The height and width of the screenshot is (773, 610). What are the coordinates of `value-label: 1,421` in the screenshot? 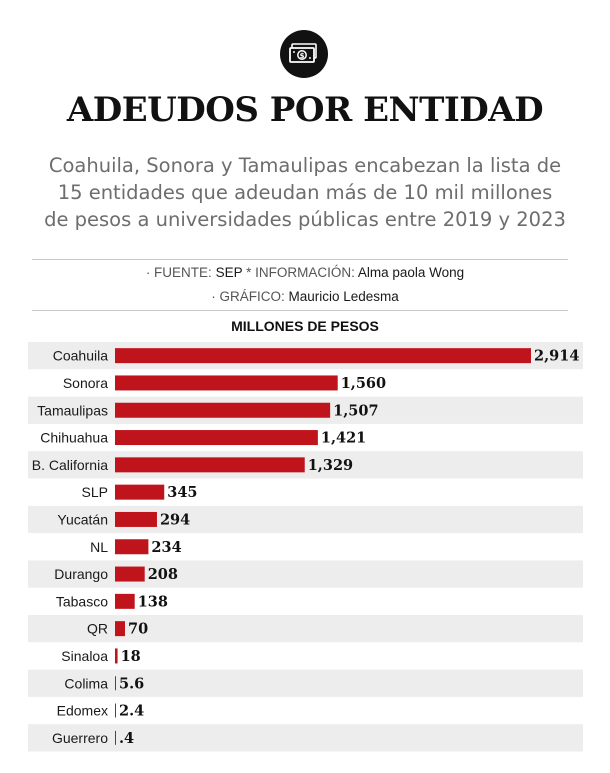 It's located at (343, 438).